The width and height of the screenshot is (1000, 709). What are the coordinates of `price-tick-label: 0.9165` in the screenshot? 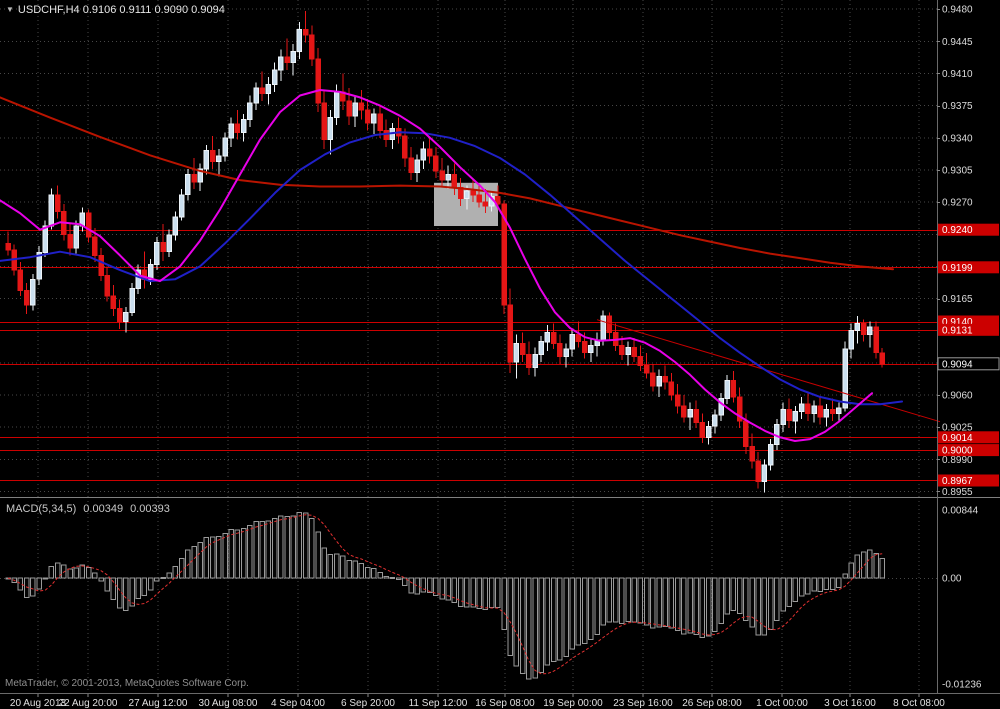 It's located at (957, 299).